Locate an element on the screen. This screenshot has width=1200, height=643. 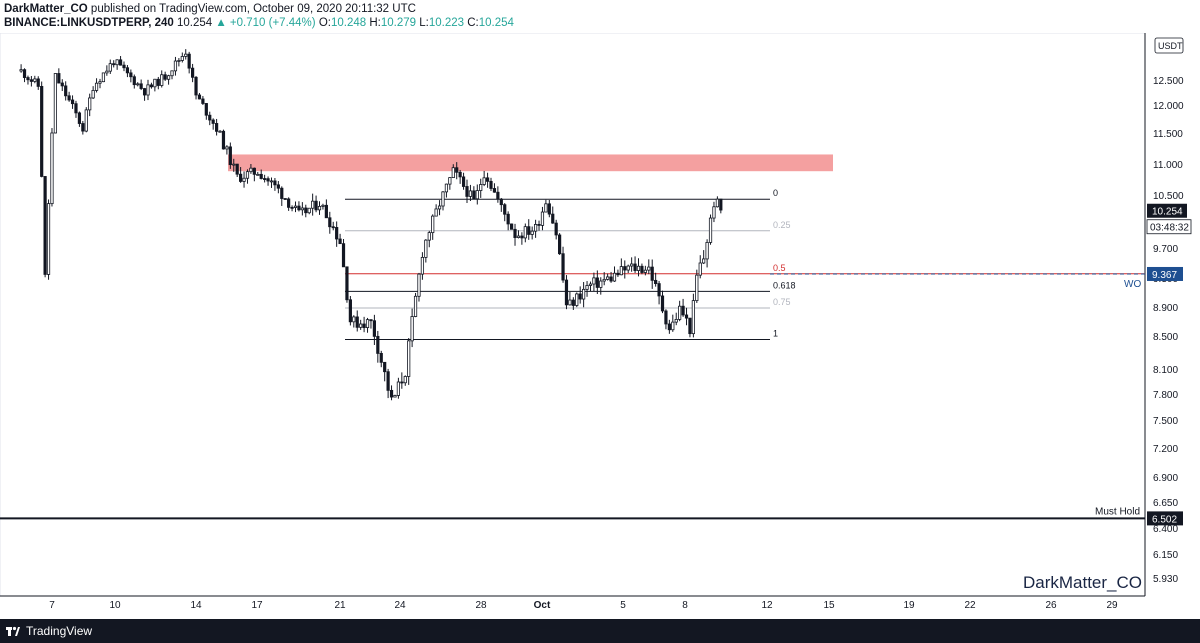
open-label: O: is located at coordinates (324, 23).